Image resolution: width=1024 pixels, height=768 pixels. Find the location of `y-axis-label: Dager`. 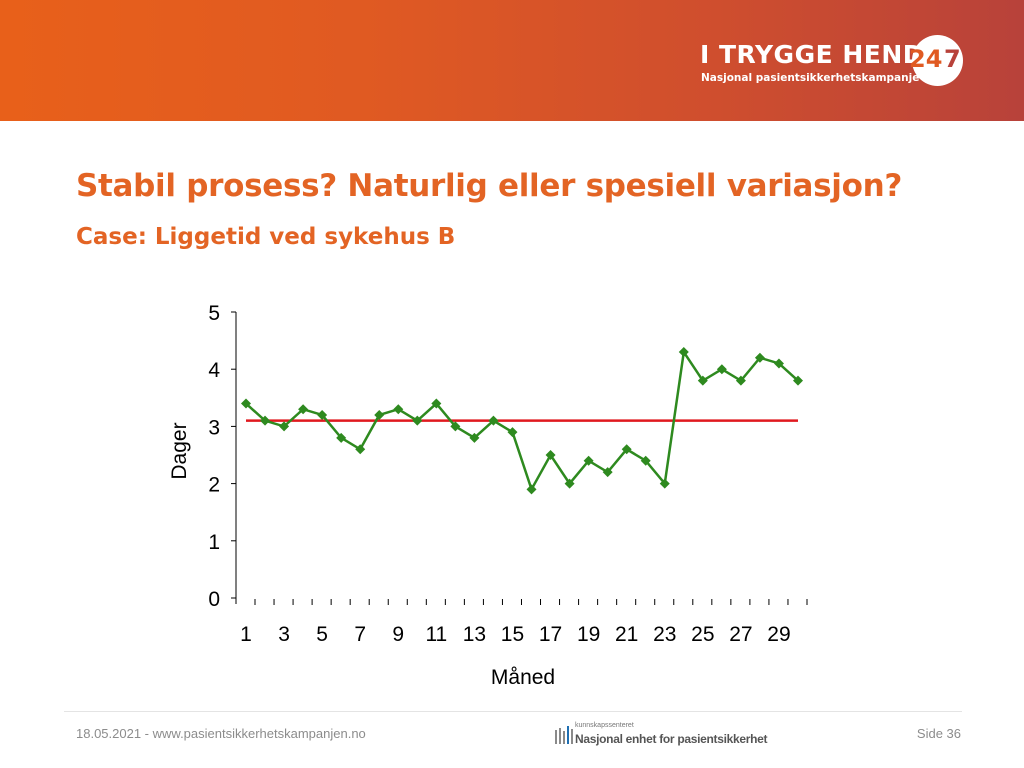

y-axis-label: Dager is located at coordinates (179, 450).